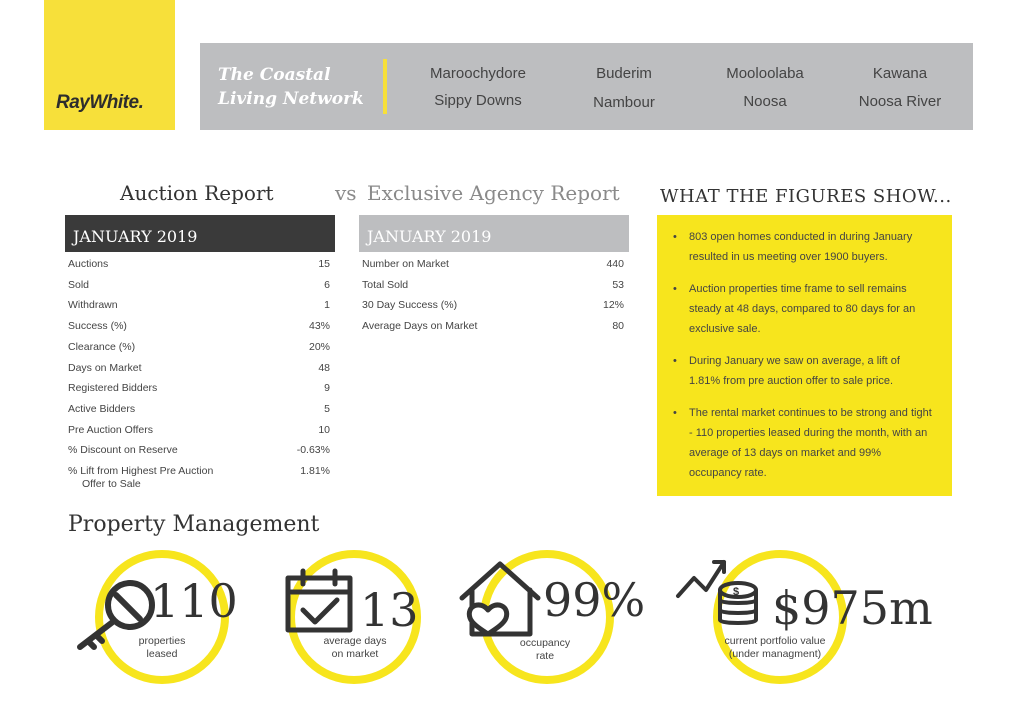 Image resolution: width=1024 pixels, height=724 pixels. What do you see at coordinates (199, 389) in the screenshot?
I see `table-row: Registered Bidders 9` at bounding box center [199, 389].